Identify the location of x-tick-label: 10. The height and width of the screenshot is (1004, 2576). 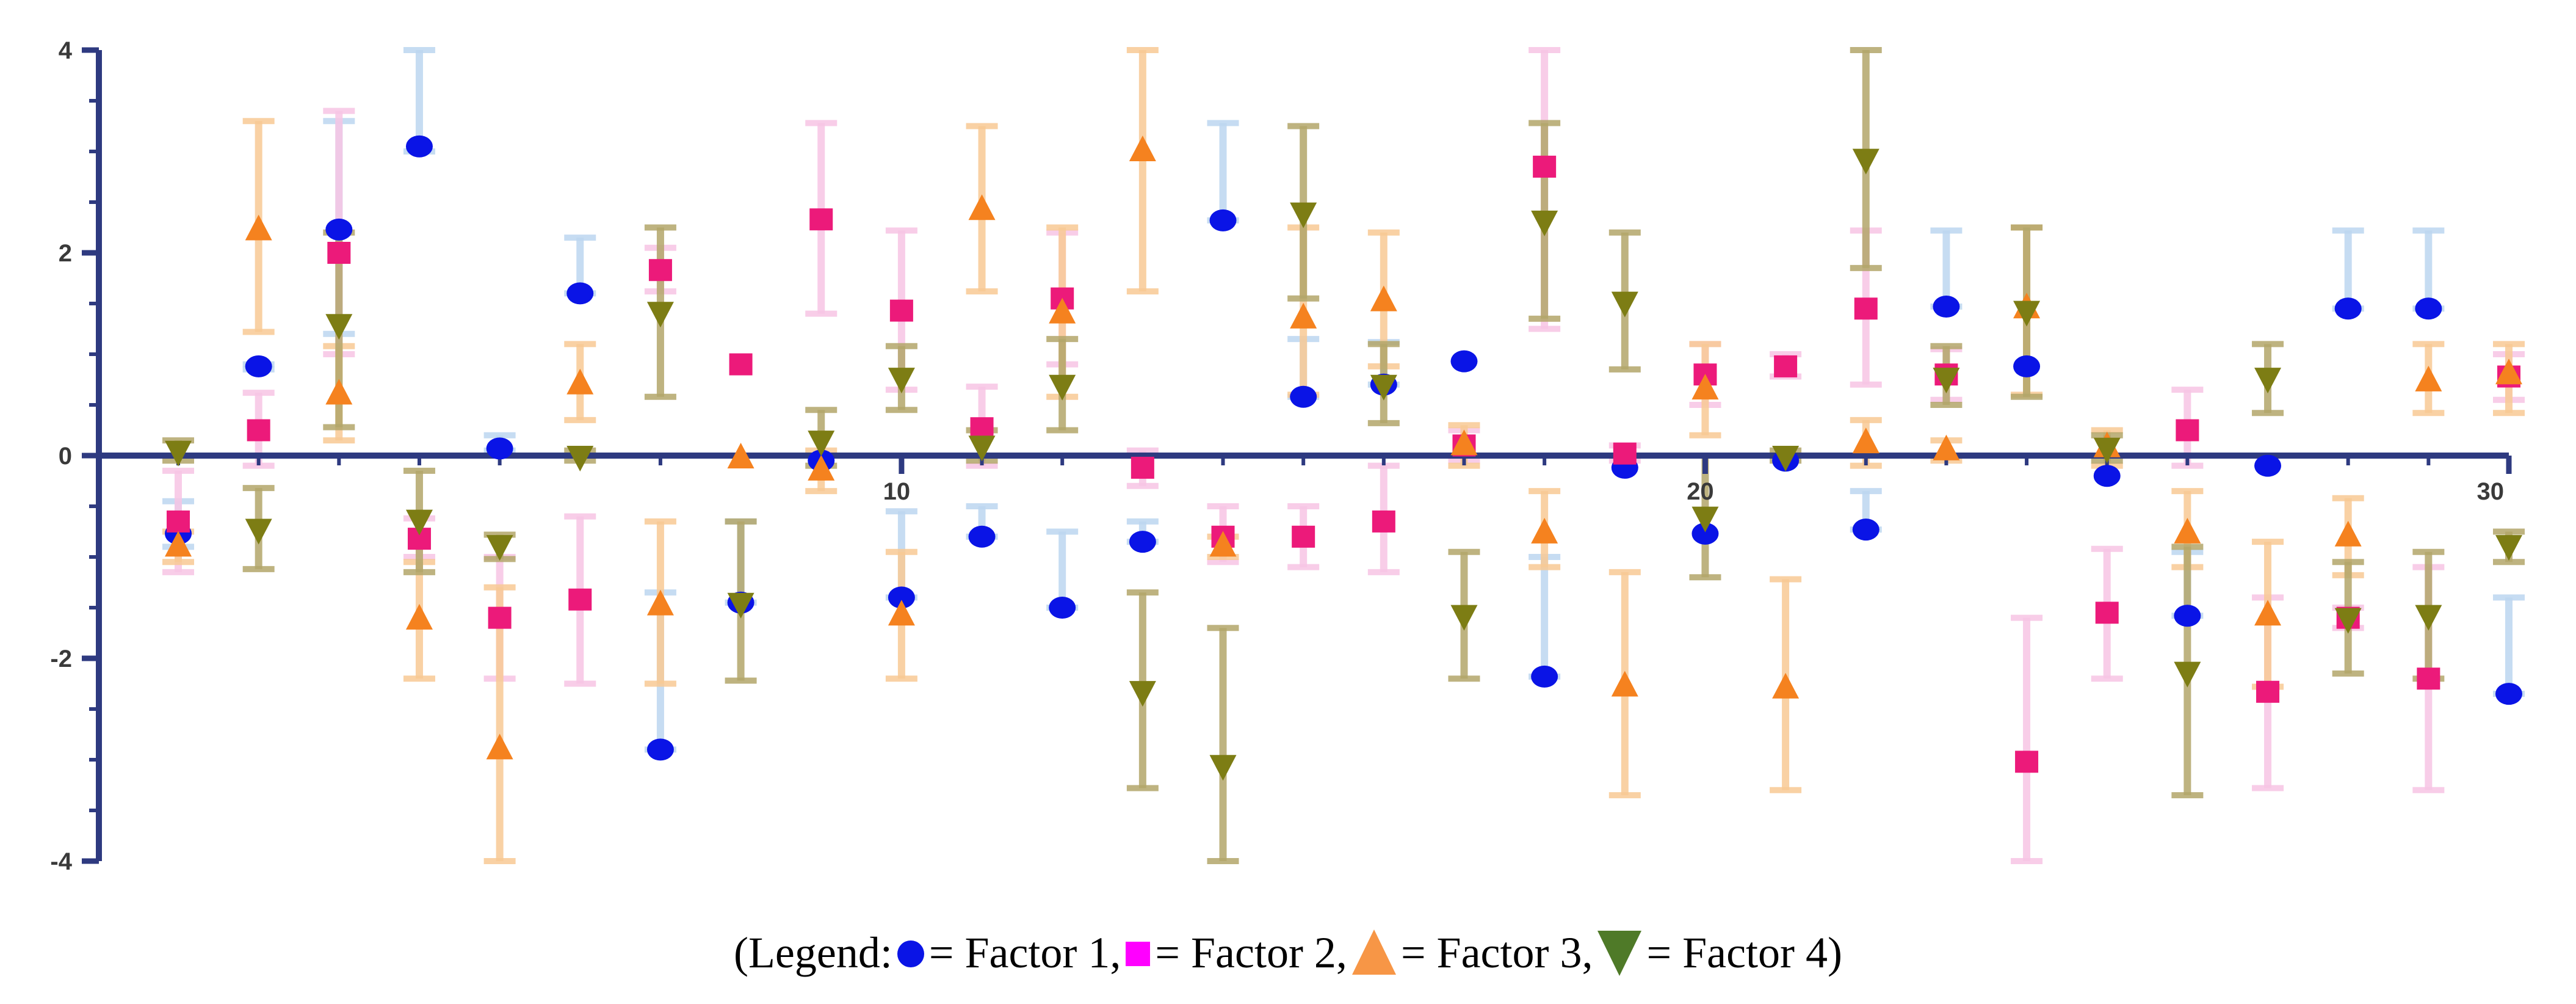
(897, 492).